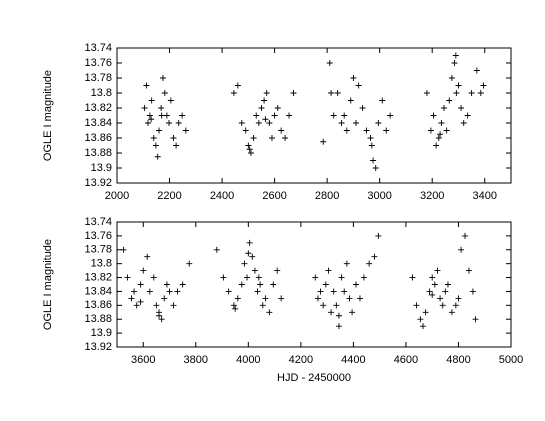 This screenshot has width=545, height=421. Describe the element at coordinates (143, 360) in the screenshot. I see `x-tick-label: 3600` at that location.